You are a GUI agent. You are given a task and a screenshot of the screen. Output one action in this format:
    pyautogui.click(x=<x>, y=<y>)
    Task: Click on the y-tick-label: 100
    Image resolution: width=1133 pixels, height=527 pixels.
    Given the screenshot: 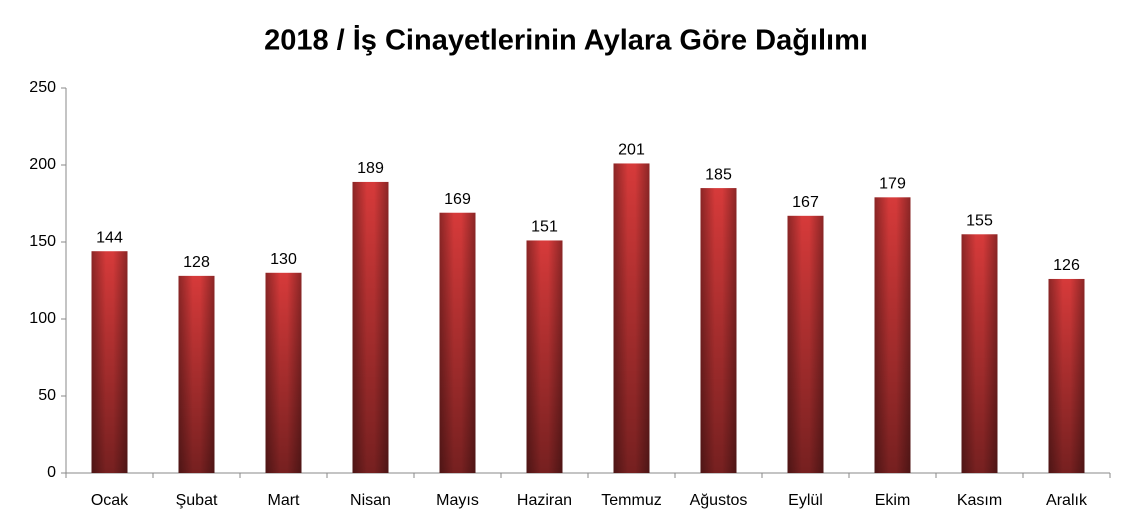 What is the action you would take?
    pyautogui.click(x=42, y=318)
    